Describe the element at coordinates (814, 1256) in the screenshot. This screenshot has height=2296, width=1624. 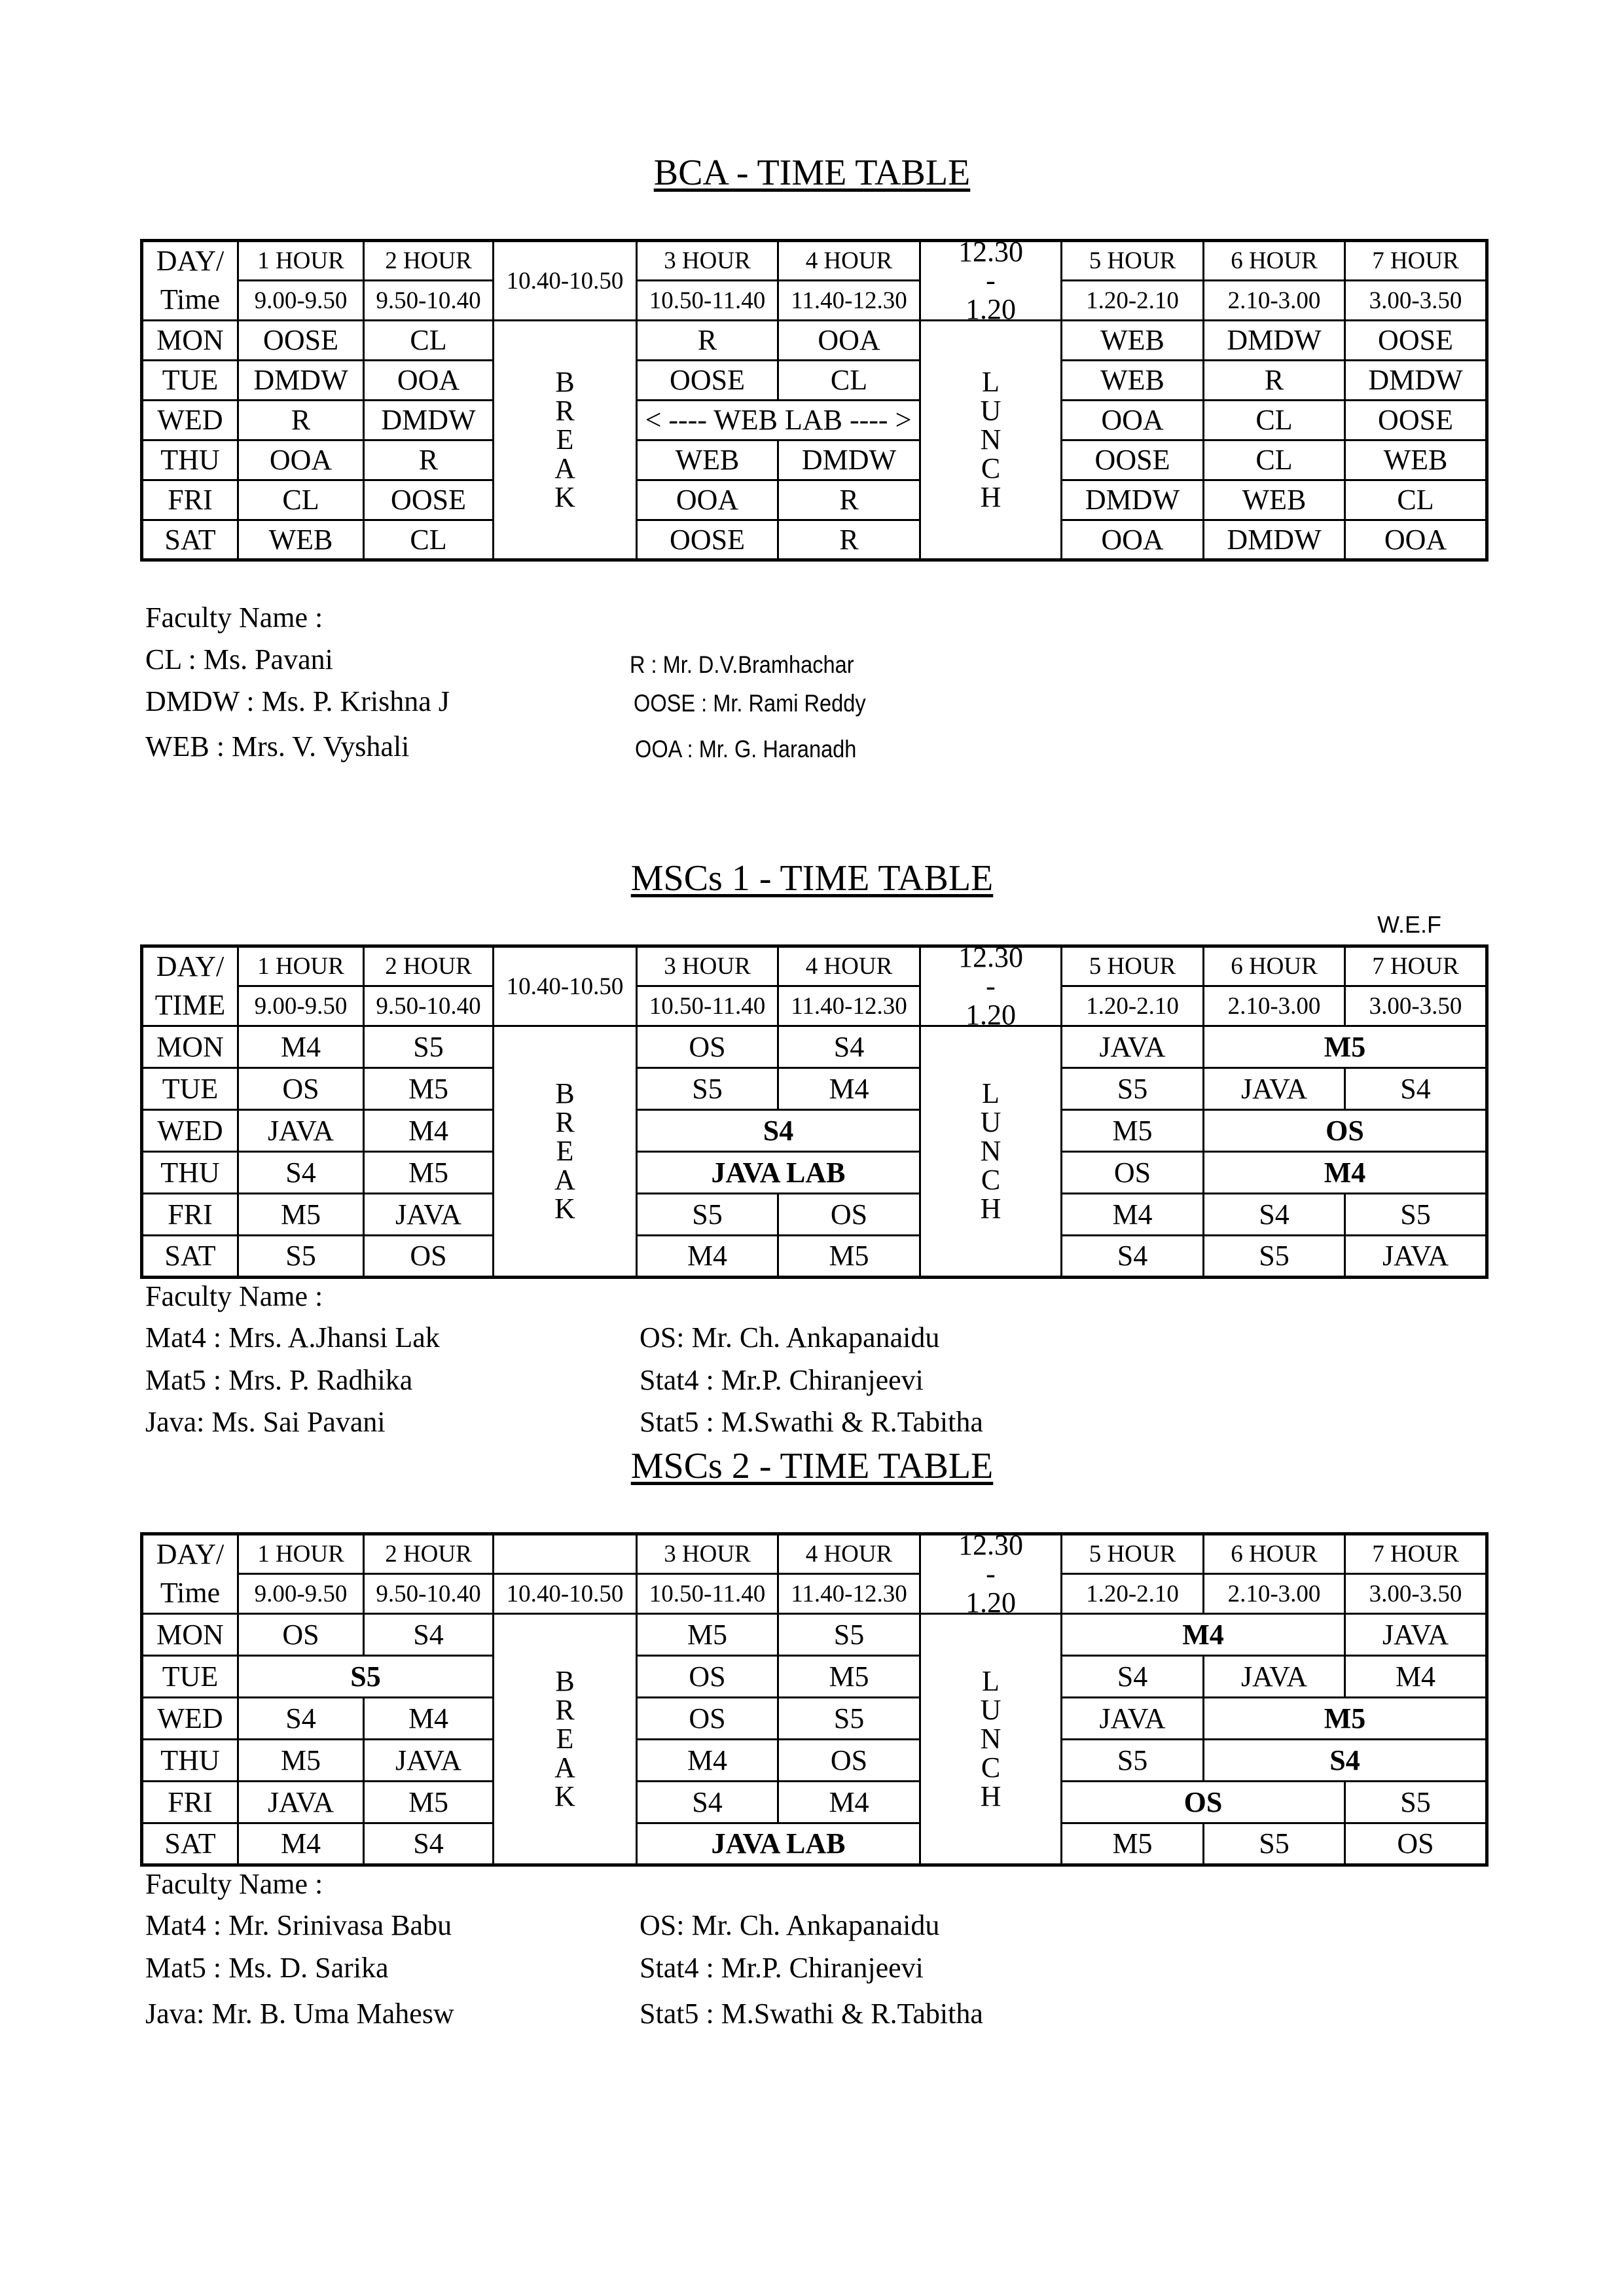
I see `table-row: SAT S5 OS M4 M5 S4 S5 JAVA` at that location.